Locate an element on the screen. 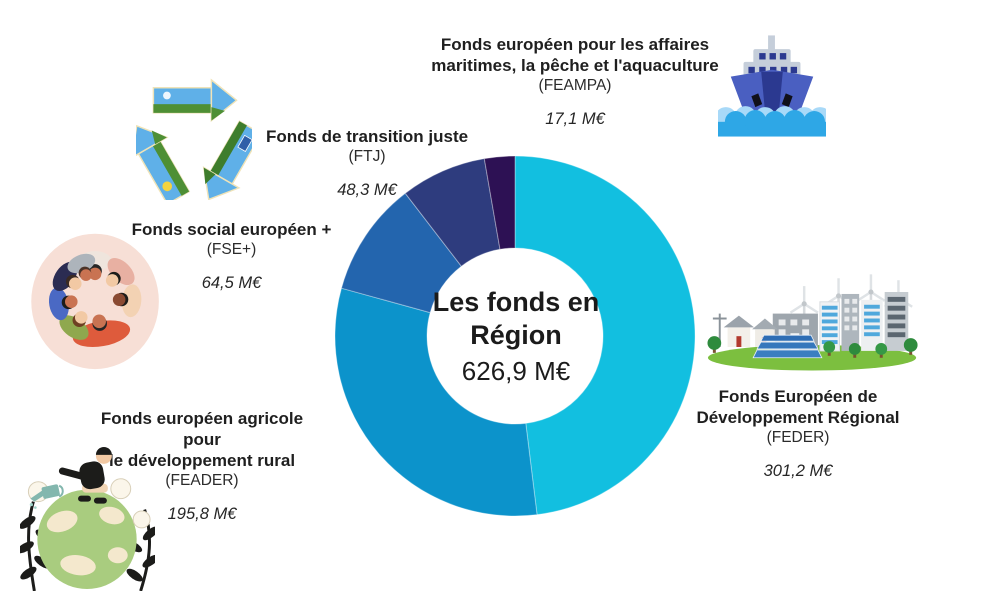 This screenshot has width=1004, height=591. feader-title-line1: Fonds européen agricole pour is located at coordinates (202, 429).